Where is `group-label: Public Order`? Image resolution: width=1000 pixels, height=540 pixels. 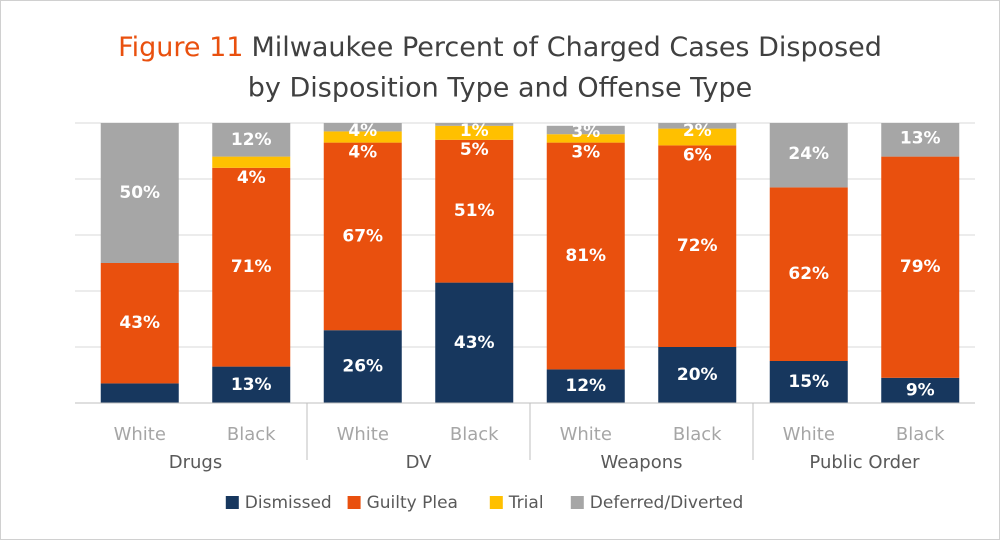 group-label: Public Order is located at coordinates (864, 462).